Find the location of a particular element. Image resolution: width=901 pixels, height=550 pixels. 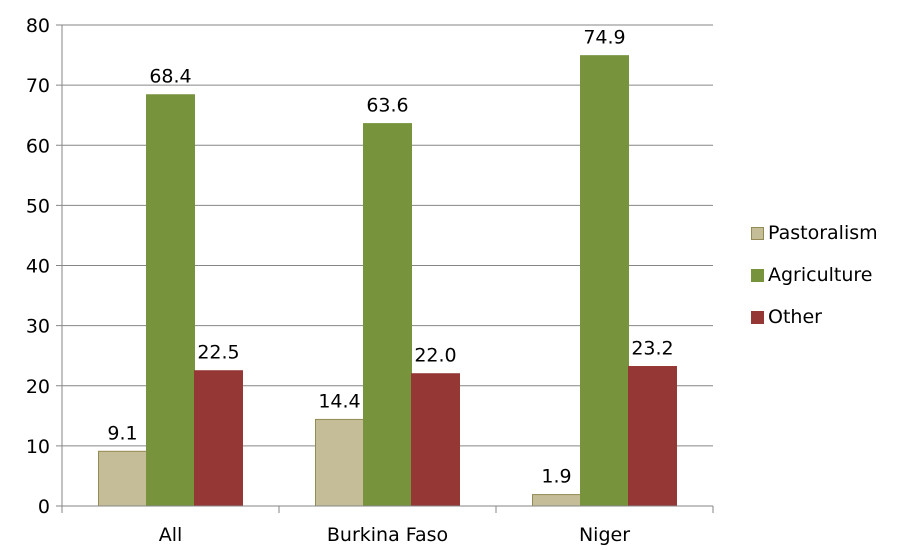

legend: Pastoralism Agriculture Other is located at coordinates (814, 285).